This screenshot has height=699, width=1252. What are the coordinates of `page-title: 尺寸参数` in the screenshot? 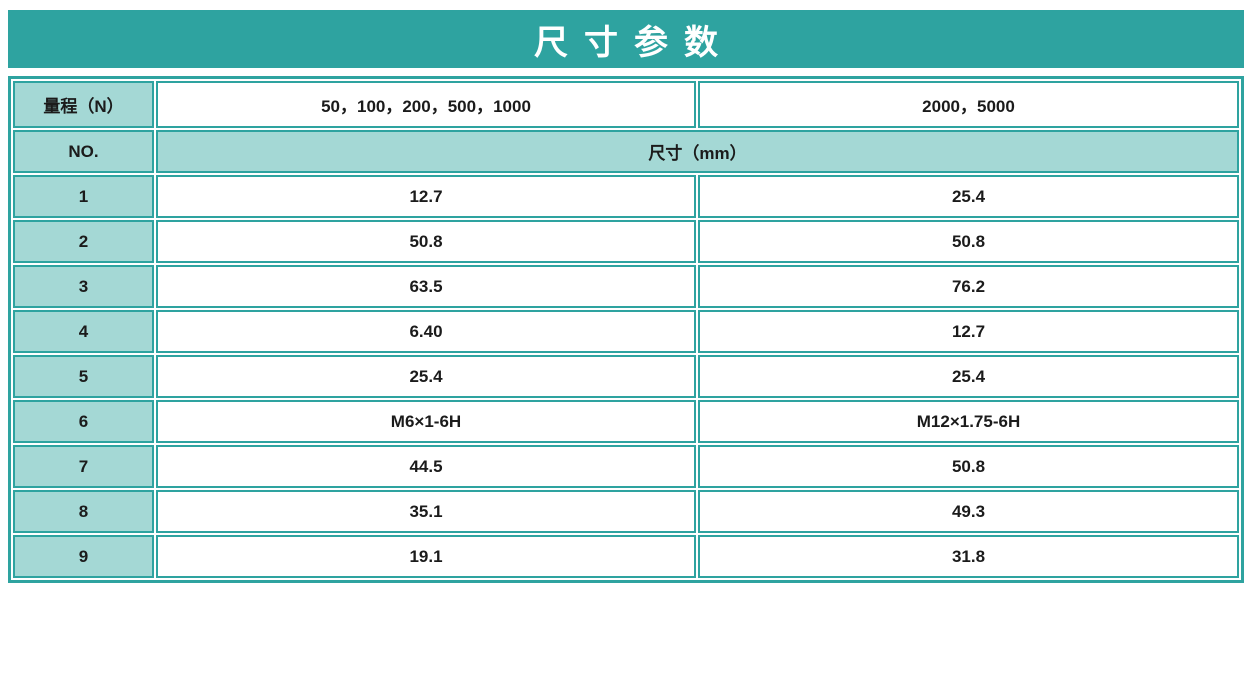 It's located at (634, 42).